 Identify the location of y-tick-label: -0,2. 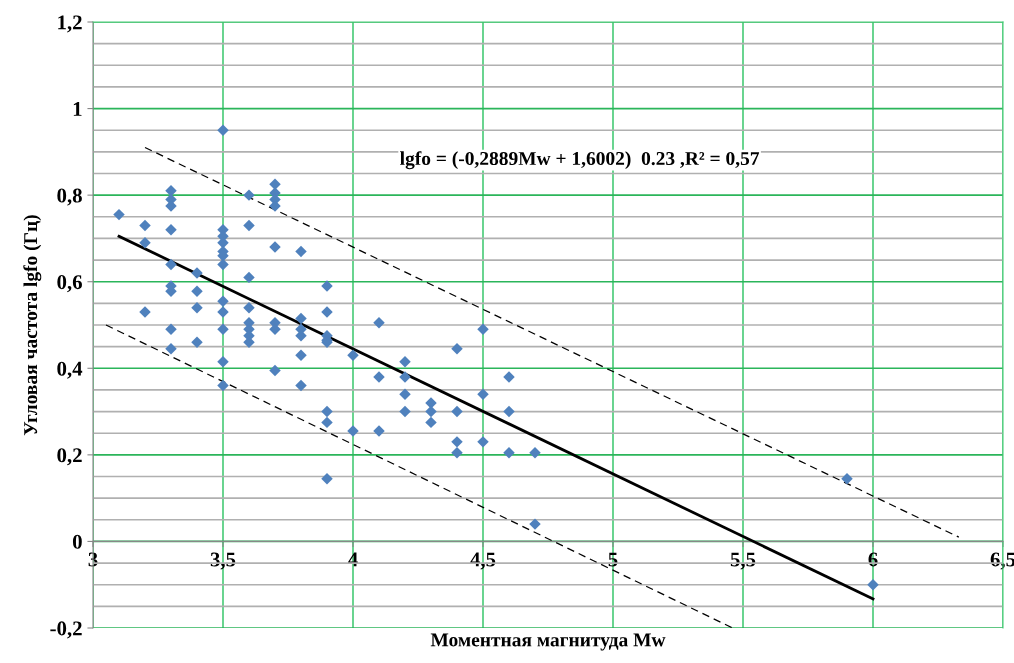
(66, 630).